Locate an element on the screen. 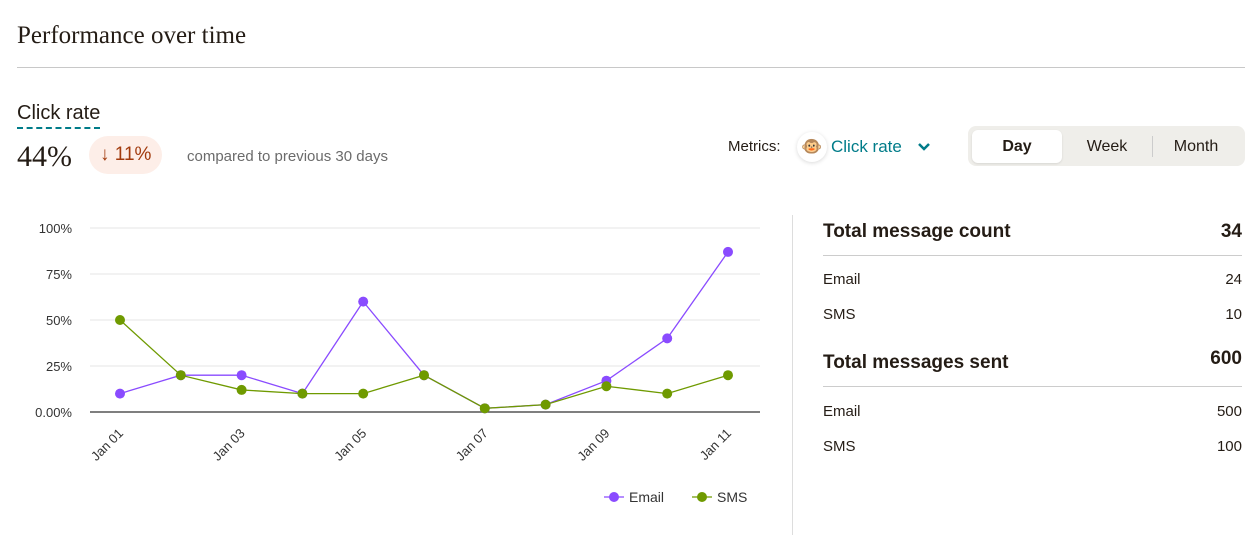 Image resolution: width=1249 pixels, height=545 pixels. legend-label: SMS is located at coordinates (732, 497).